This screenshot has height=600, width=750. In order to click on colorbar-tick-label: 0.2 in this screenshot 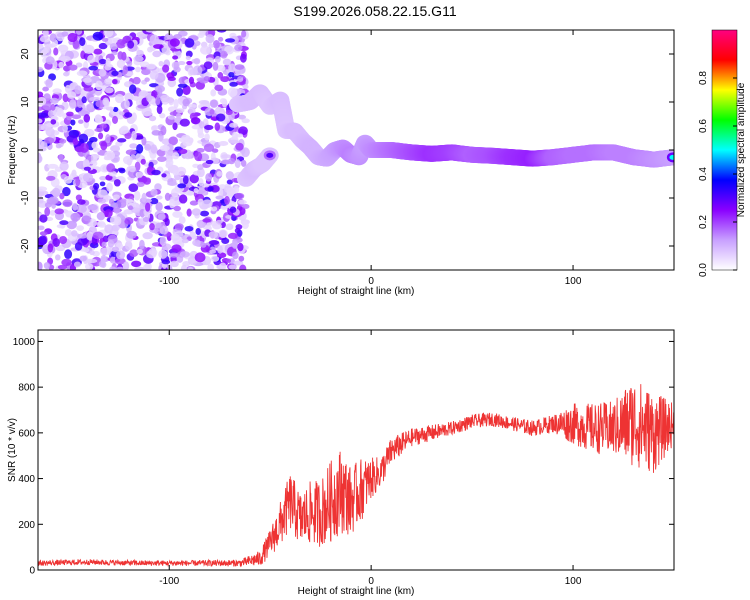, I will do `click(703, 222)`.